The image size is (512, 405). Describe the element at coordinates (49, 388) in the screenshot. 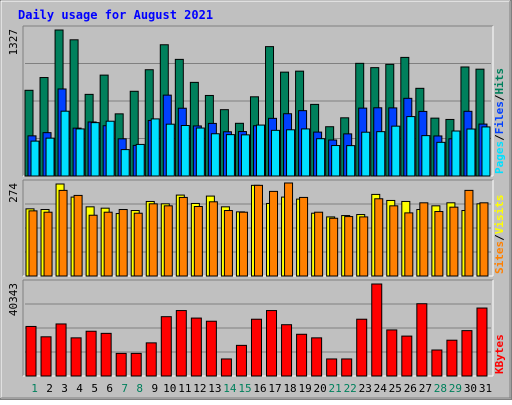

I see `x-tick-label: 2` at that location.